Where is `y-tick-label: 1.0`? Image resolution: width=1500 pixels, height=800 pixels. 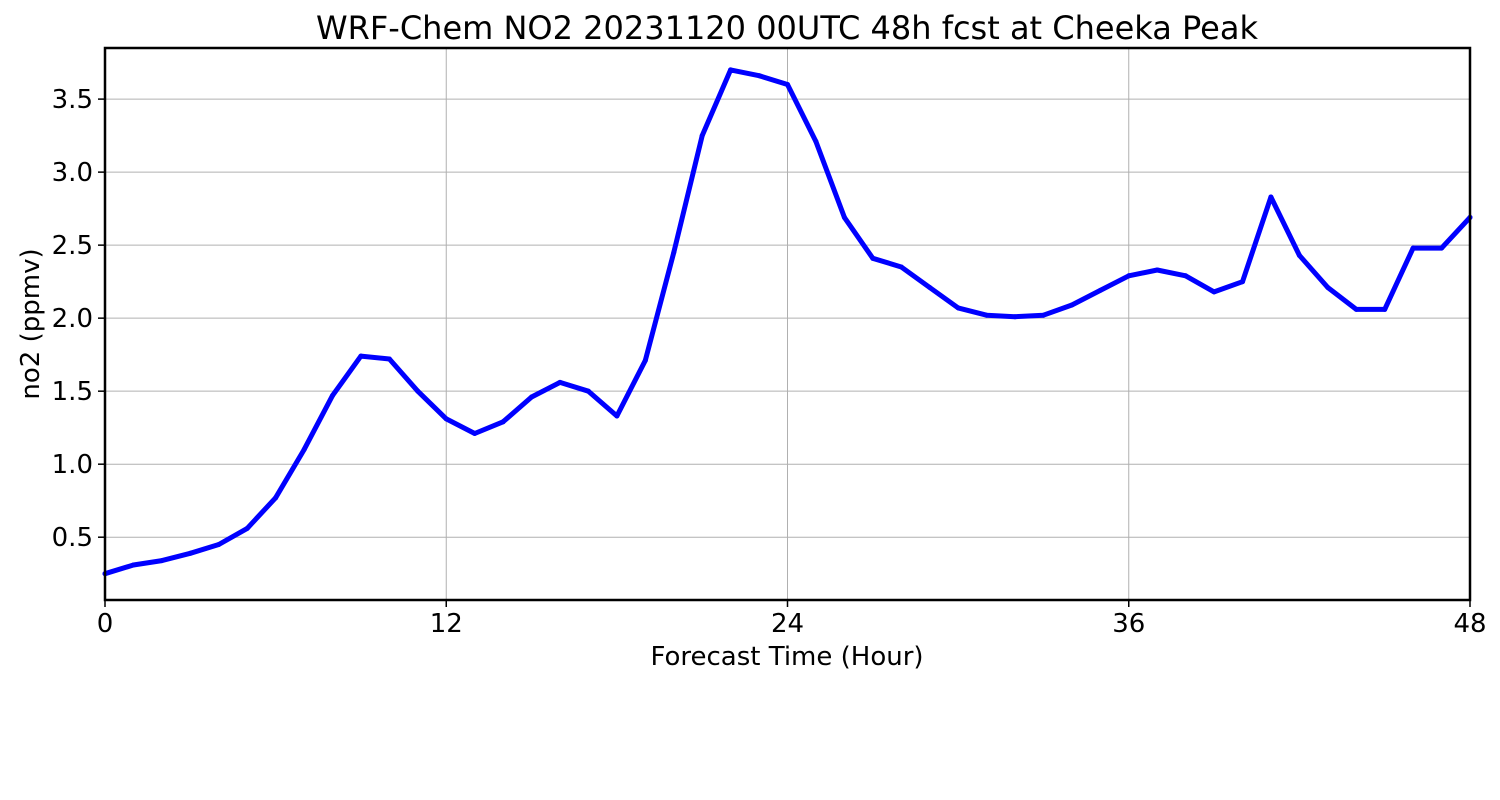
y-tick-label: 1.0 is located at coordinates (72, 465).